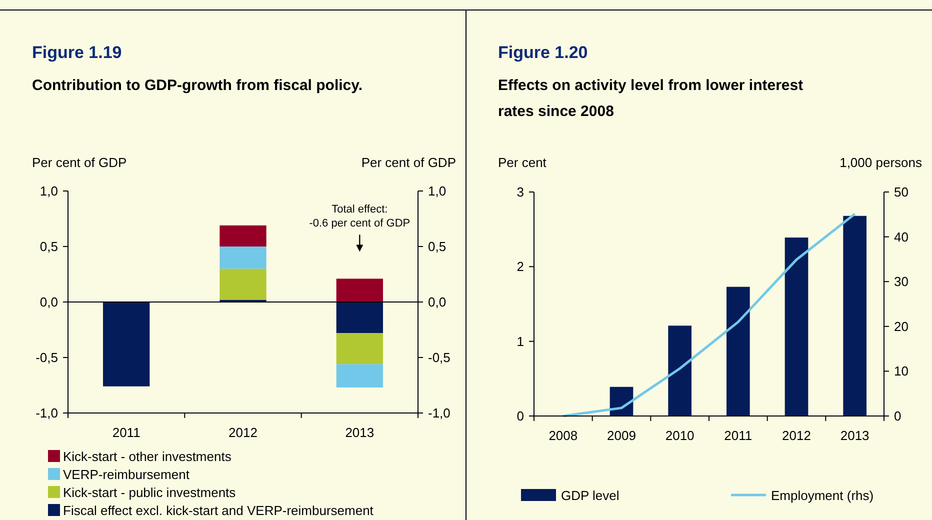 This screenshot has width=932, height=520. What do you see at coordinates (149, 492) in the screenshot?
I see `legend-label: Kick-start - public investments` at bounding box center [149, 492].